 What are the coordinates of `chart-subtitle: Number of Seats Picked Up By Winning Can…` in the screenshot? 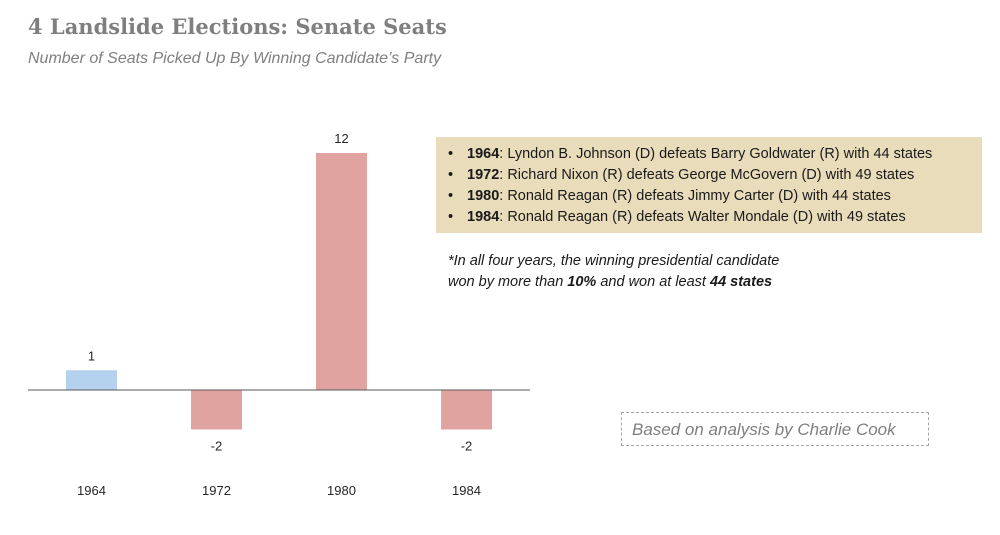 It's located at (235, 58).